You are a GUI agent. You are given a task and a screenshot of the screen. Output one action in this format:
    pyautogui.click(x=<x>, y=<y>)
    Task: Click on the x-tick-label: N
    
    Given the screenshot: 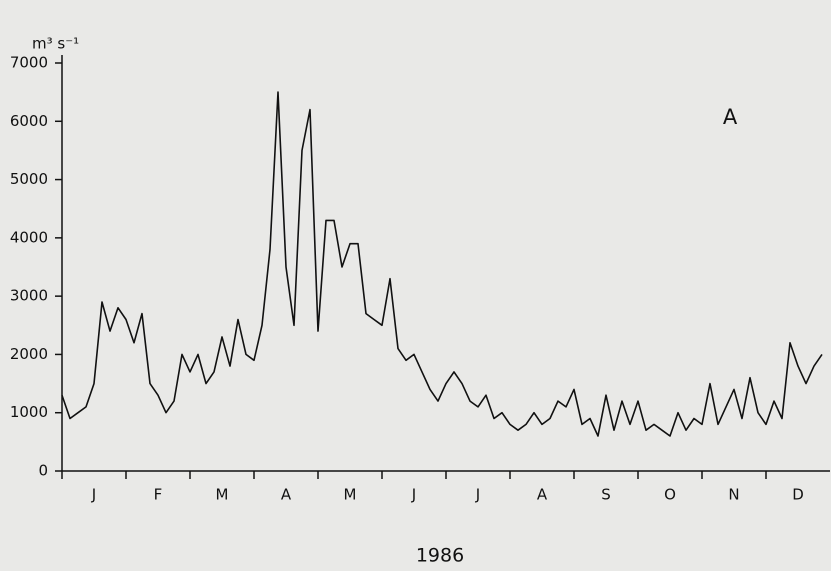 What is the action you would take?
    pyautogui.click(x=733, y=495)
    